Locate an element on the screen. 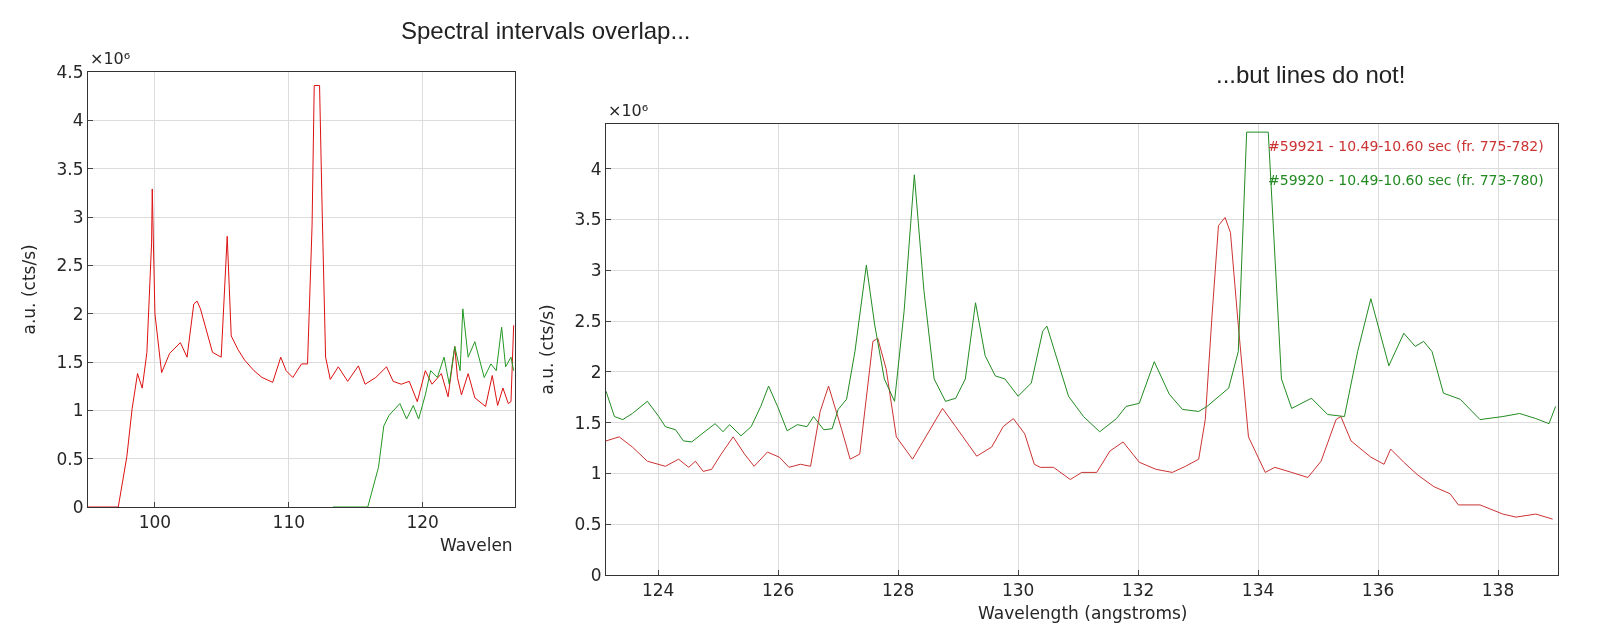  x-tick-label: 136 is located at coordinates (1378, 590).